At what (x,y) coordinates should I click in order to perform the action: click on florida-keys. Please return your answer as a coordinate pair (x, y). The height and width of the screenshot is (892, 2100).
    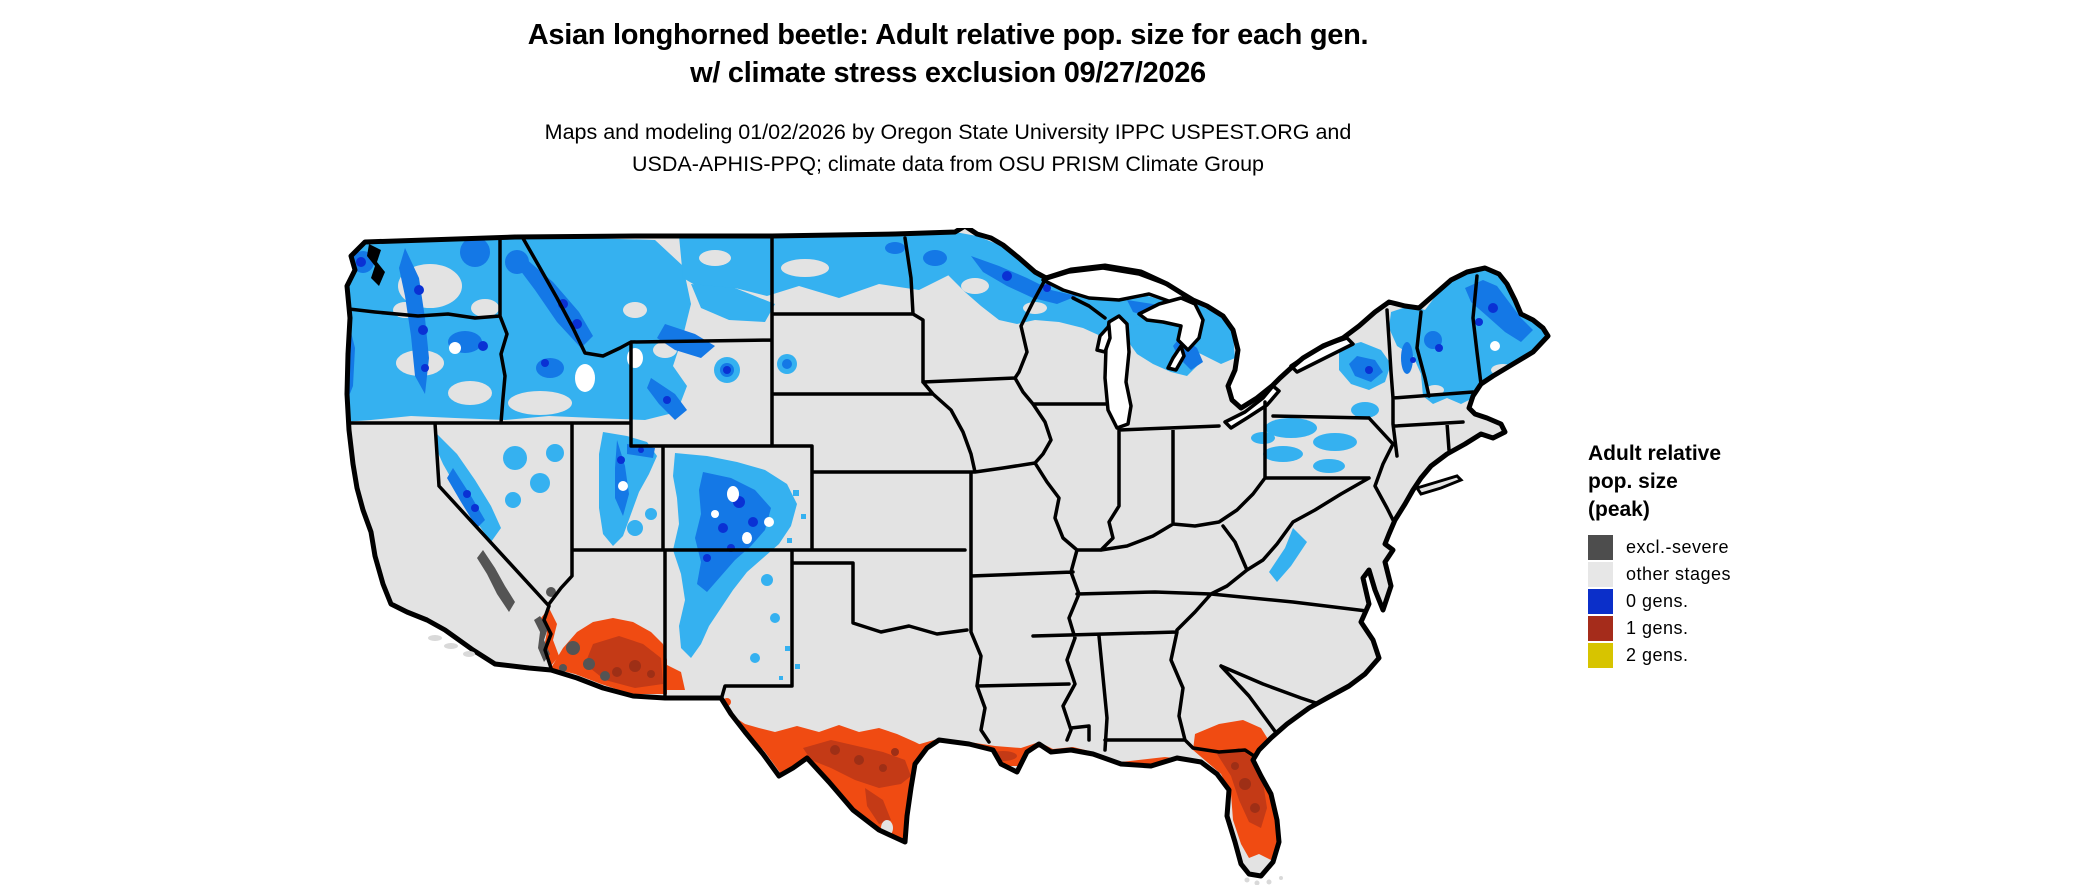
    Looking at the image, I should click on (1263, 881).